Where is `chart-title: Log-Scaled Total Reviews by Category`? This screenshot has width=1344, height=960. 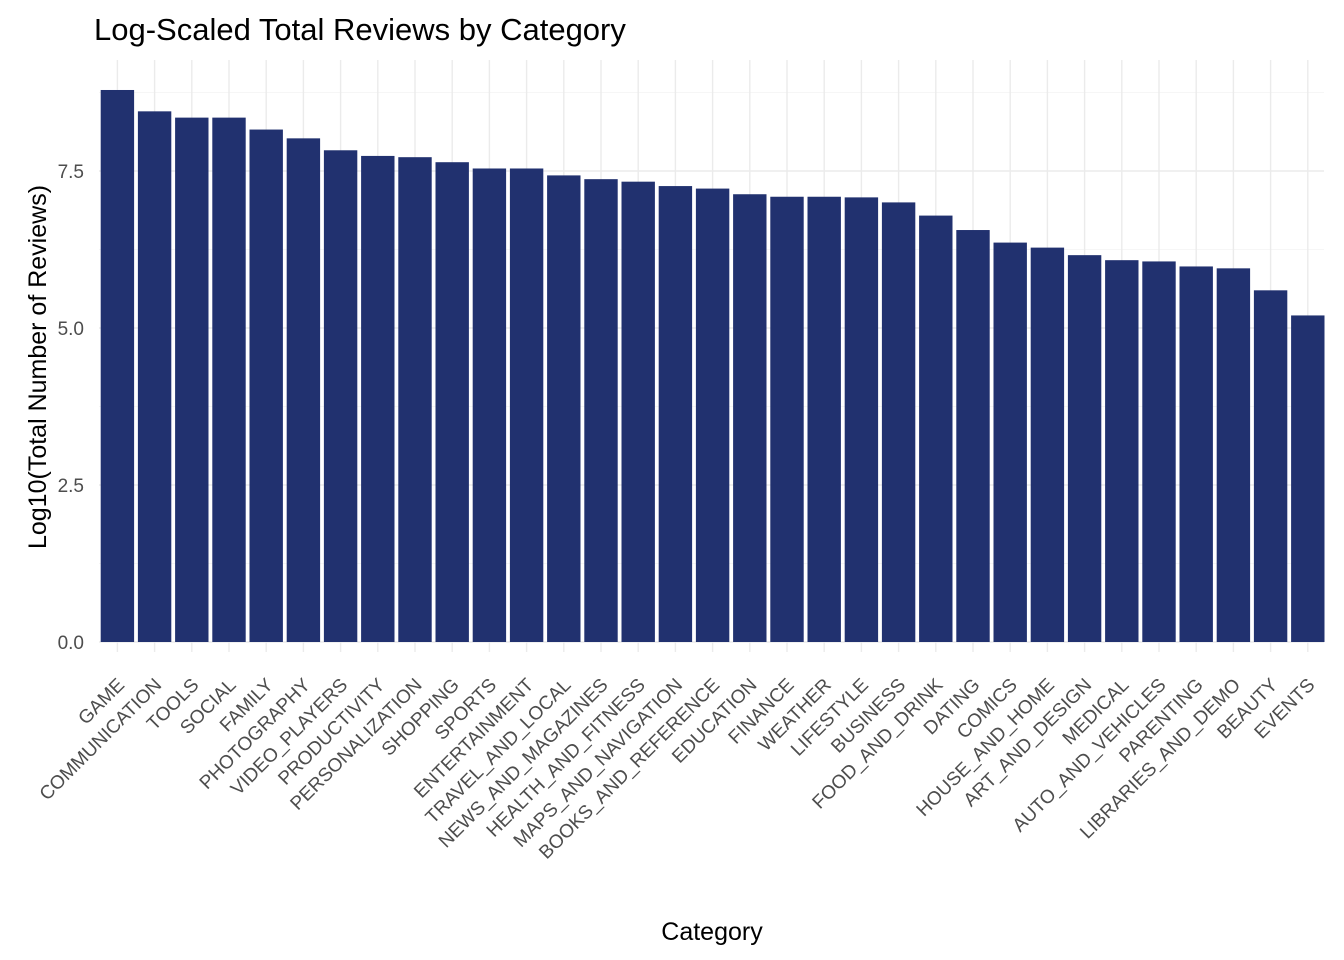 chart-title: Log-Scaled Total Reviews by Category is located at coordinates (360, 29).